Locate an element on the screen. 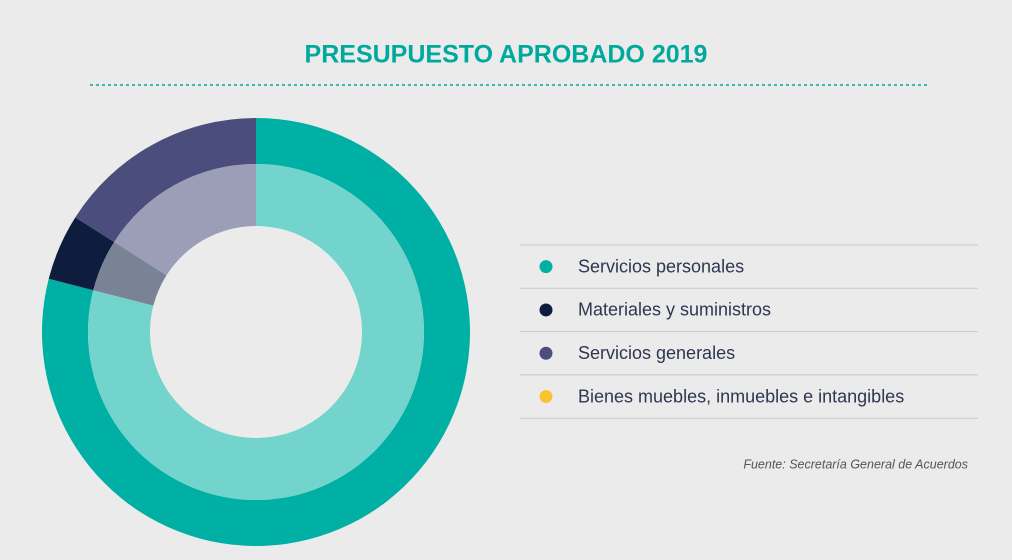 This screenshot has width=1012, height=560. legend-label: Materiales y suministros is located at coordinates (674, 310).